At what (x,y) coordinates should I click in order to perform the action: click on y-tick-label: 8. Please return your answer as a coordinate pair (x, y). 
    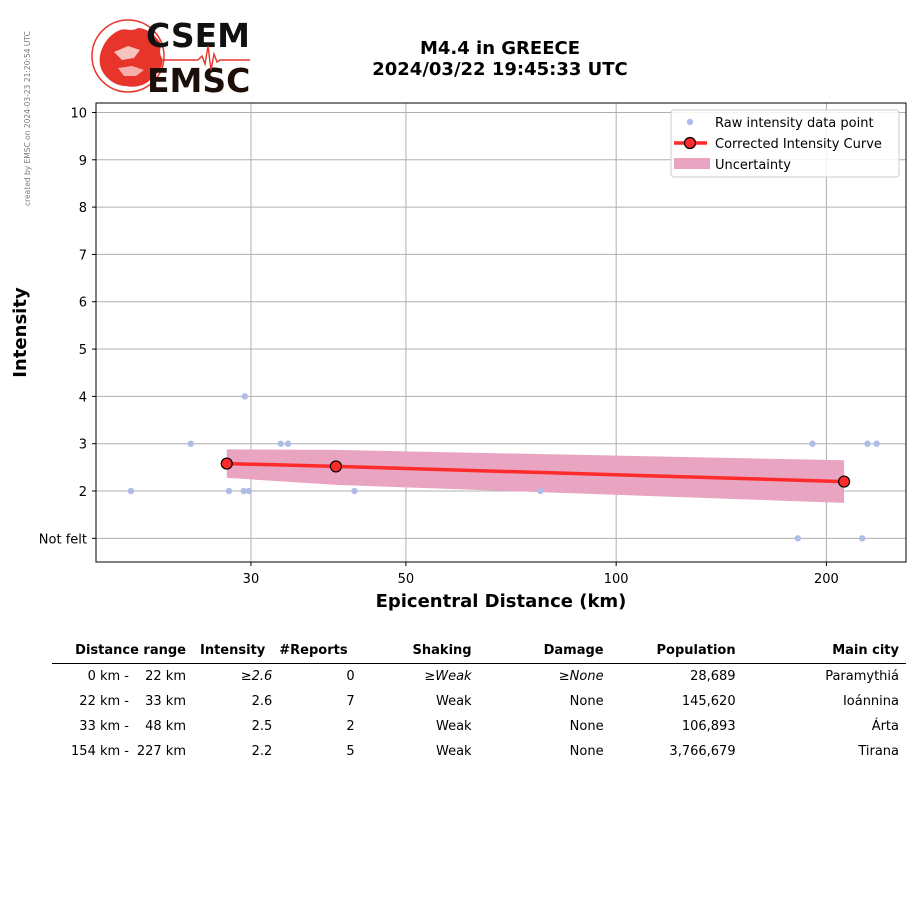
    Looking at the image, I should click on (83, 208).